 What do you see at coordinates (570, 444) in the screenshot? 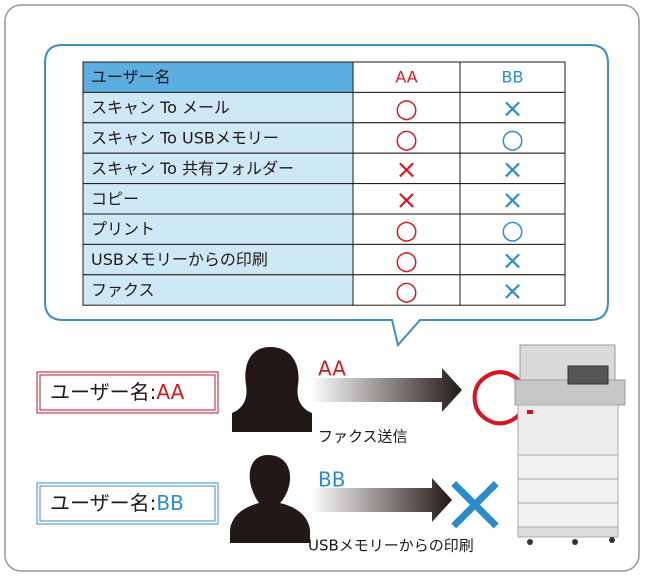
I see `printer-icon` at bounding box center [570, 444].